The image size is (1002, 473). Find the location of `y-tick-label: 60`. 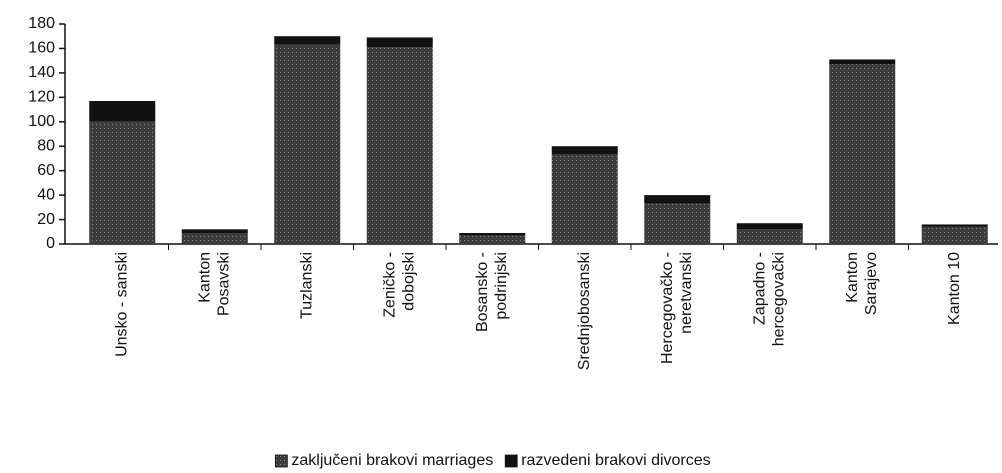

y-tick-label: 60 is located at coordinates (46, 170).